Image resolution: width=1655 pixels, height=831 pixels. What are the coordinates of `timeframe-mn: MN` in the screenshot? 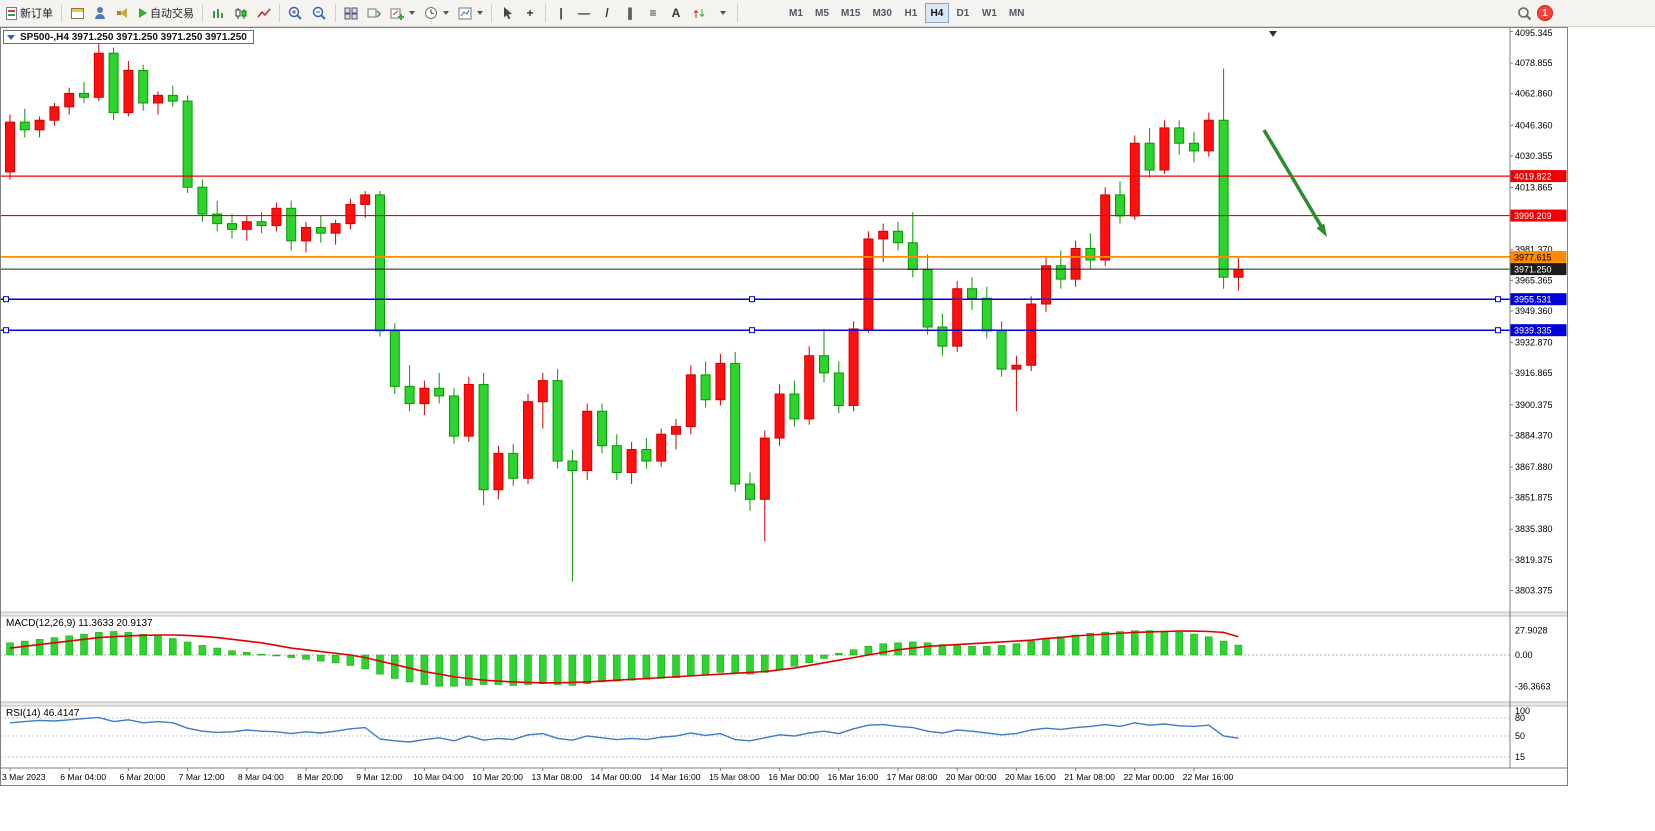 It's located at (1017, 13).